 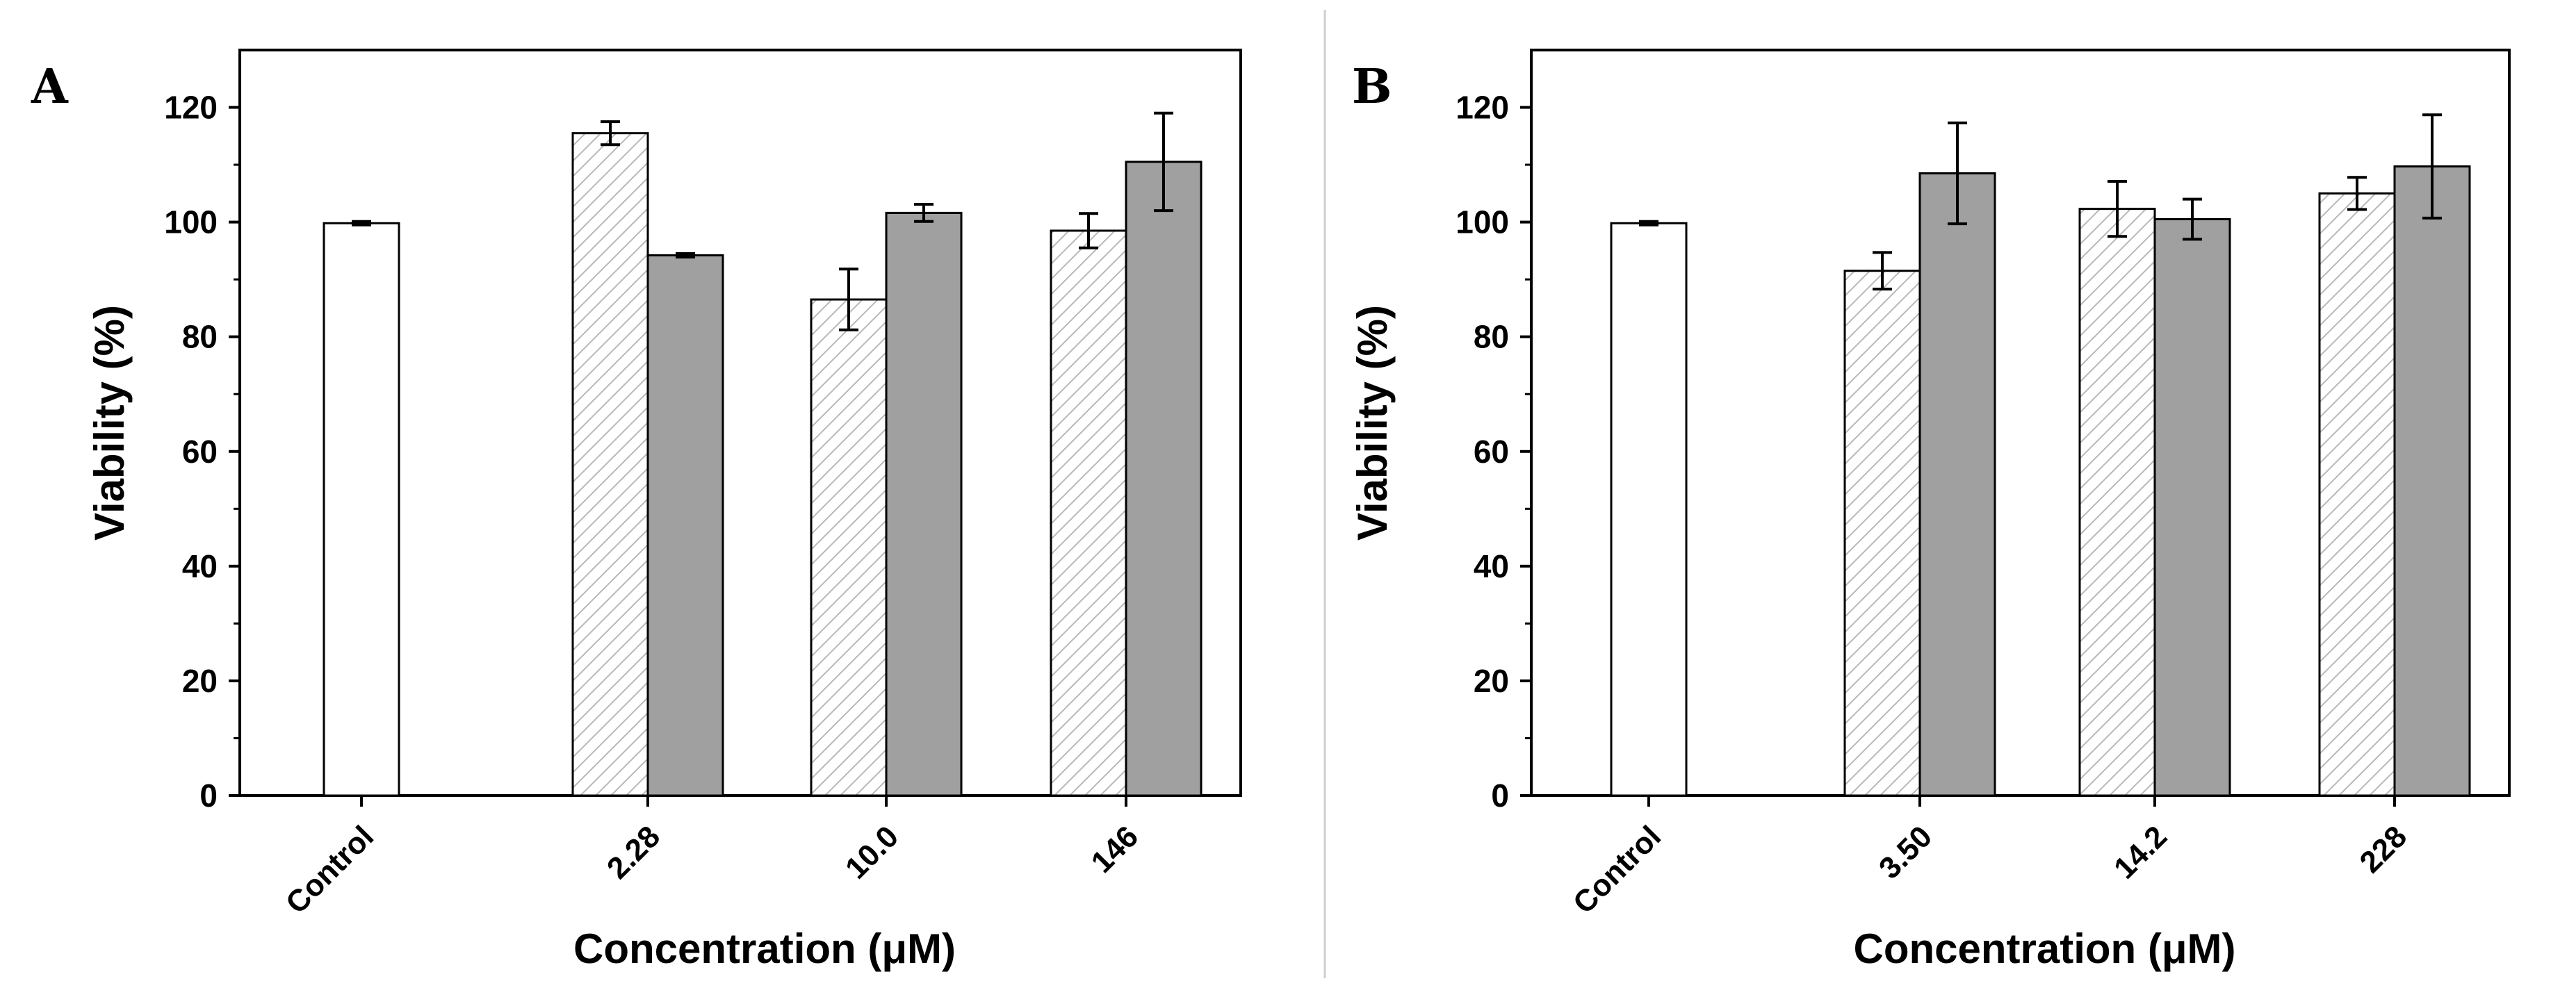 What do you see at coordinates (1115, 849) in the screenshot?
I see `x-tick-label: 146` at bounding box center [1115, 849].